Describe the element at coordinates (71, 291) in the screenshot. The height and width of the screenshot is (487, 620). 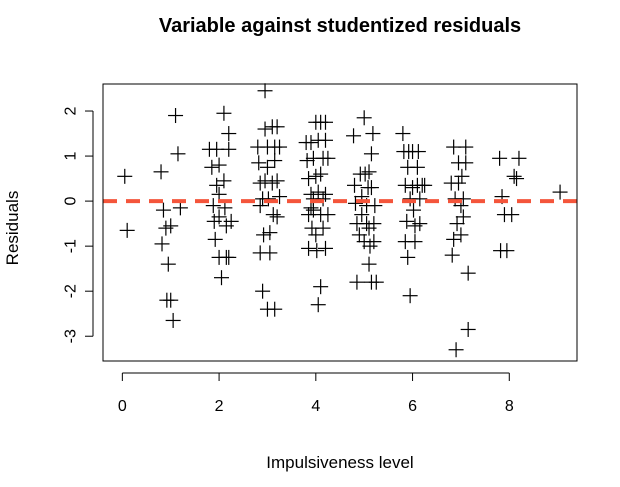
I see `y-tick-label: -2` at that location.